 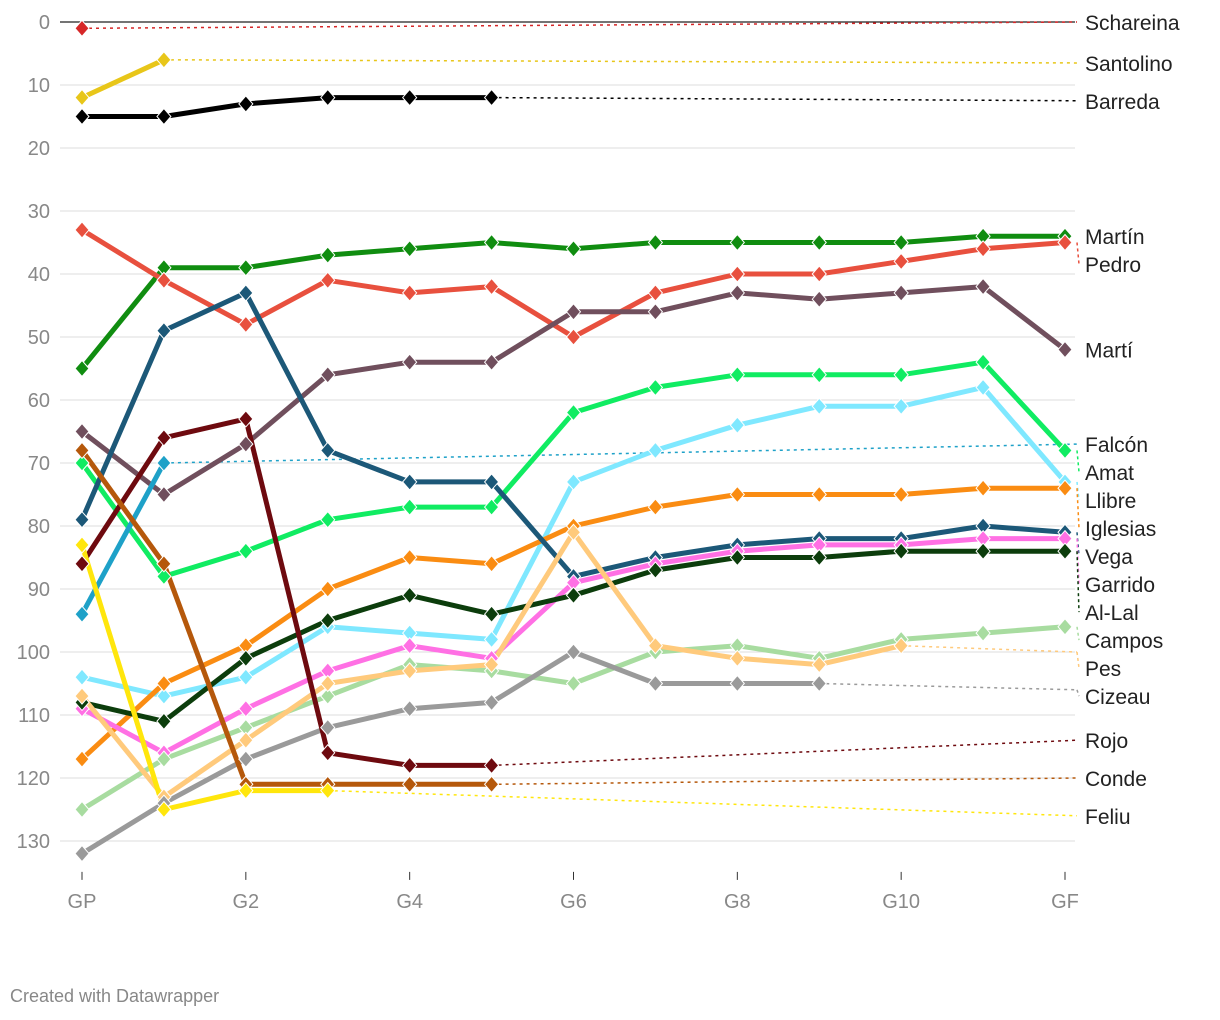 I want to click on y-tick-label: 60, so click(x=39, y=401).